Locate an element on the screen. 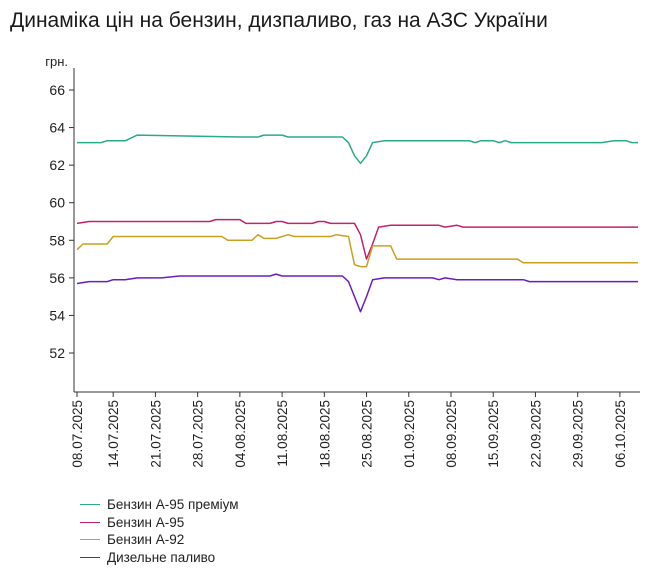  y-tick-label: 56 is located at coordinates (57, 278).